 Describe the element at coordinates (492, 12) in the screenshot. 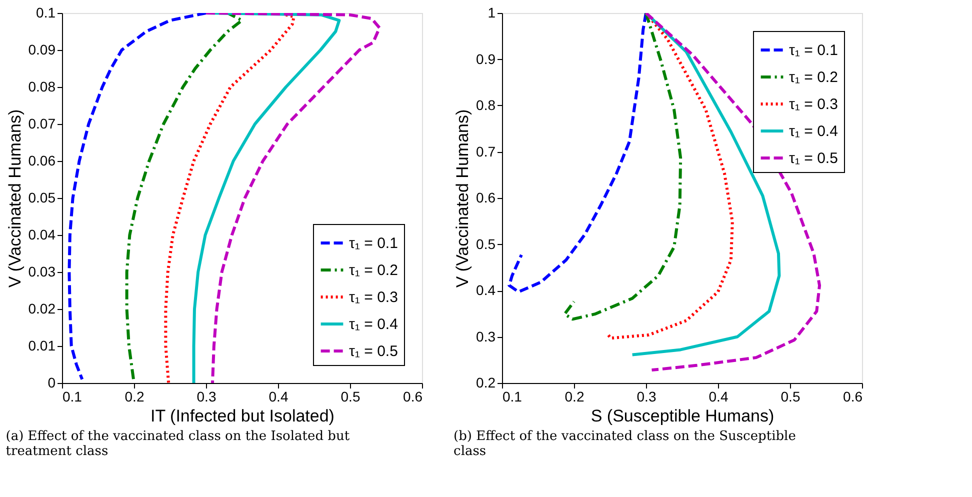

I see `y-tick-label: 1` at that location.